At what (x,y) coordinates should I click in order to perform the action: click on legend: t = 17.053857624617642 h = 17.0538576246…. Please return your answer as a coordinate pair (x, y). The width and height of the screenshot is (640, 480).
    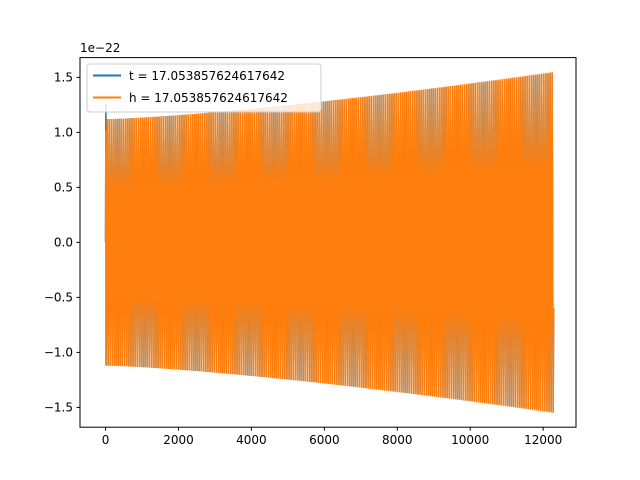
    Looking at the image, I should click on (204, 88).